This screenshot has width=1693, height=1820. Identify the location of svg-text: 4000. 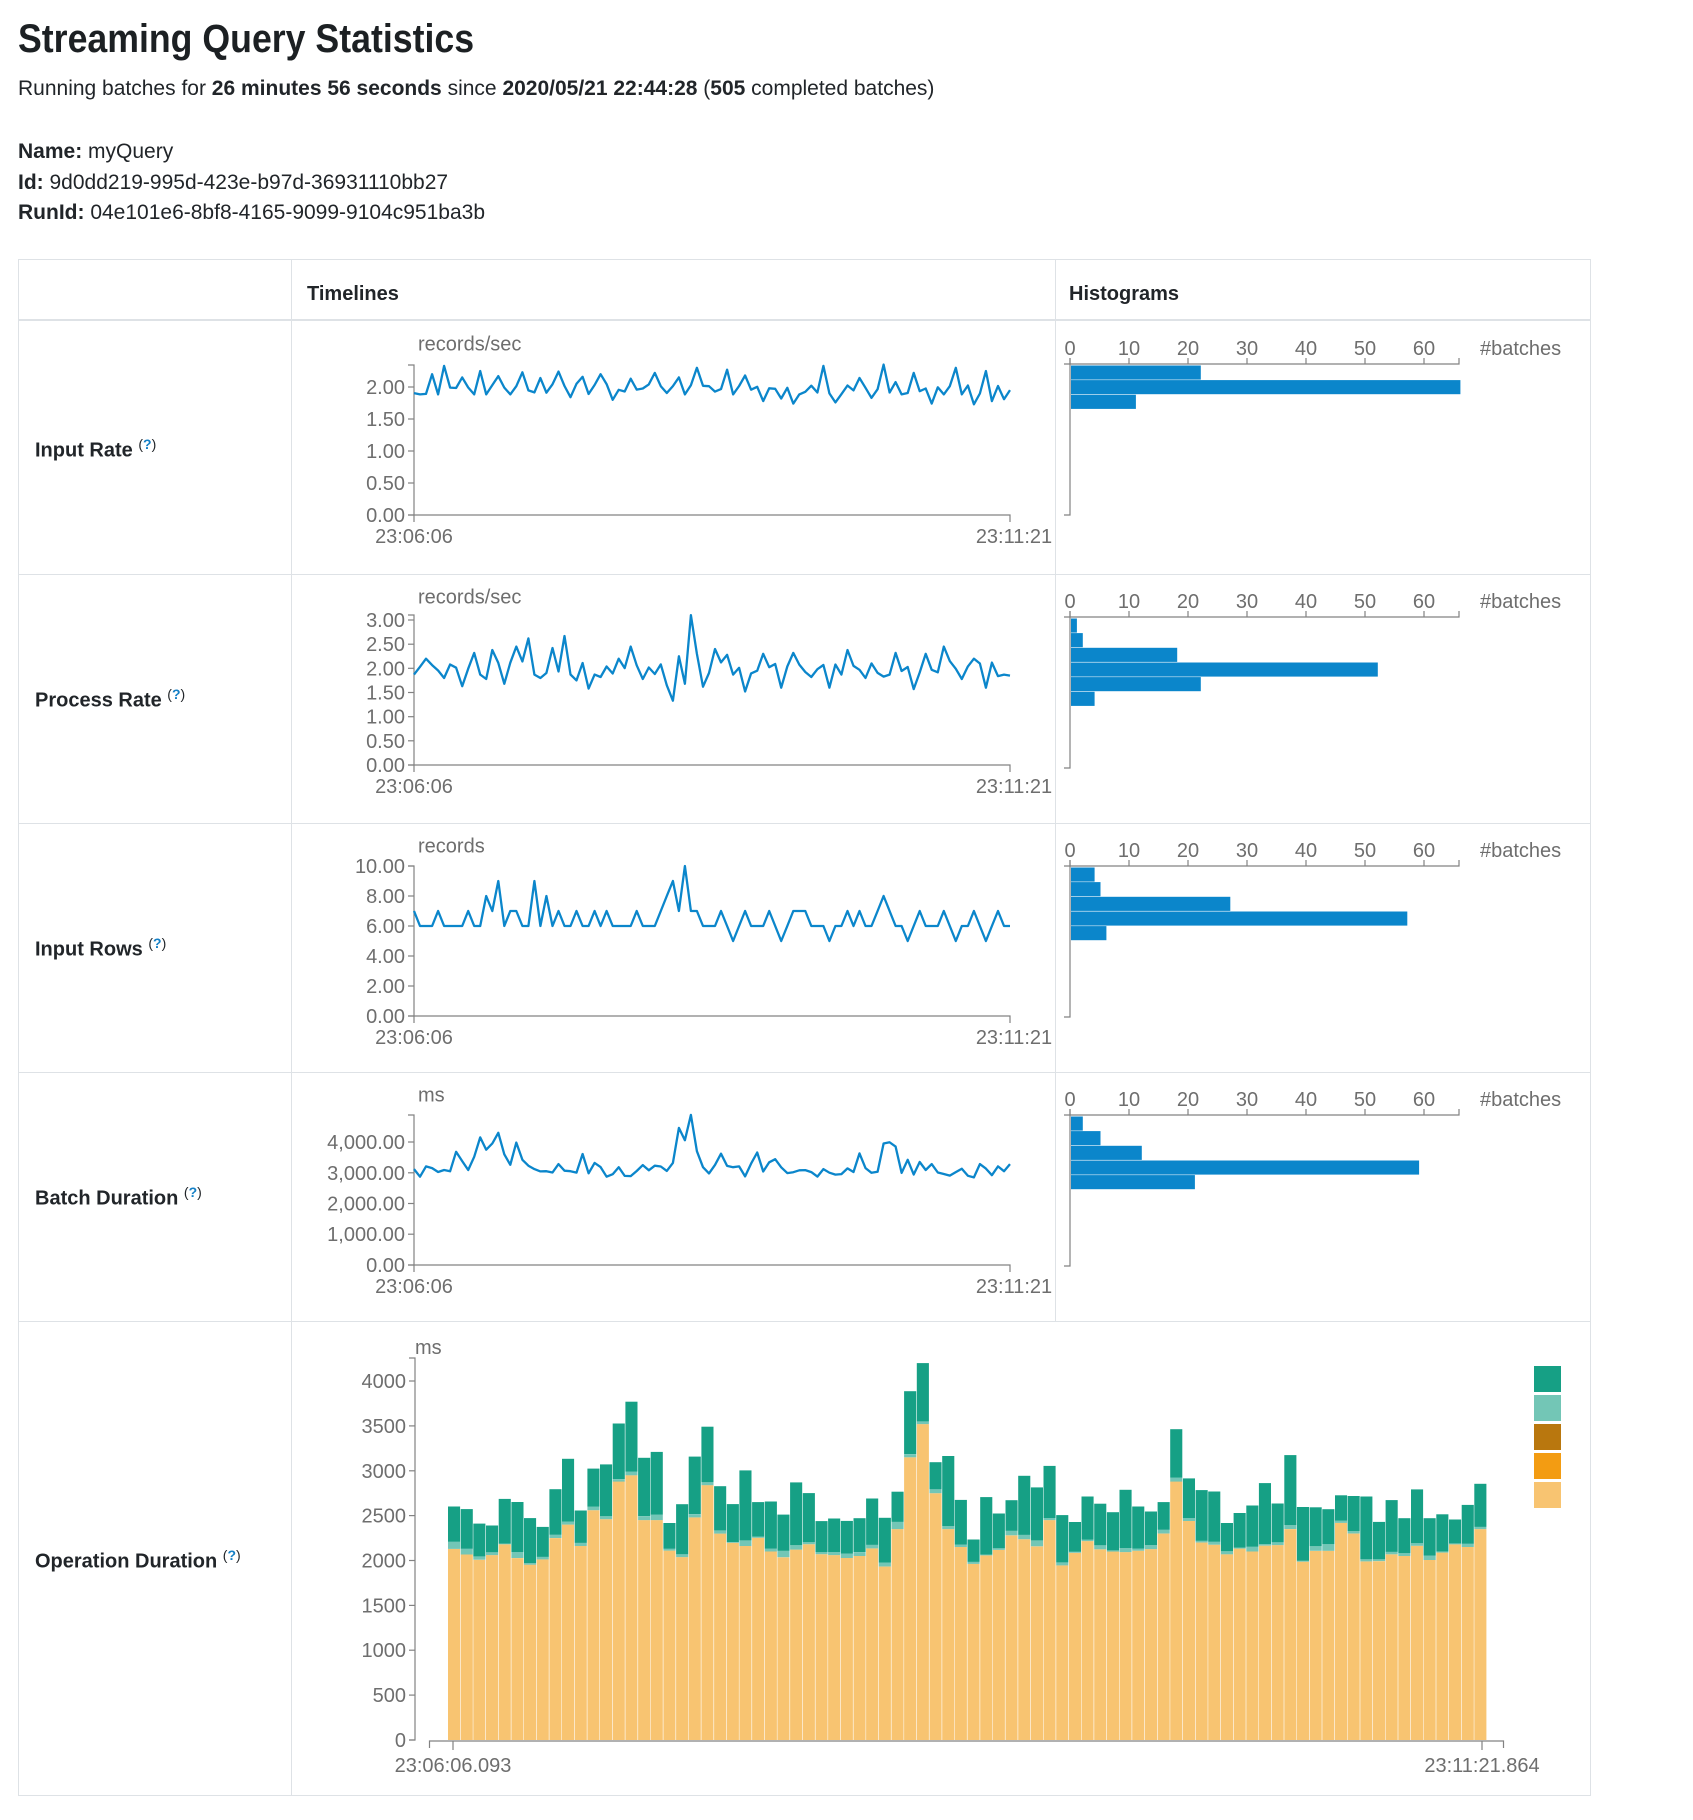
(384, 1382).